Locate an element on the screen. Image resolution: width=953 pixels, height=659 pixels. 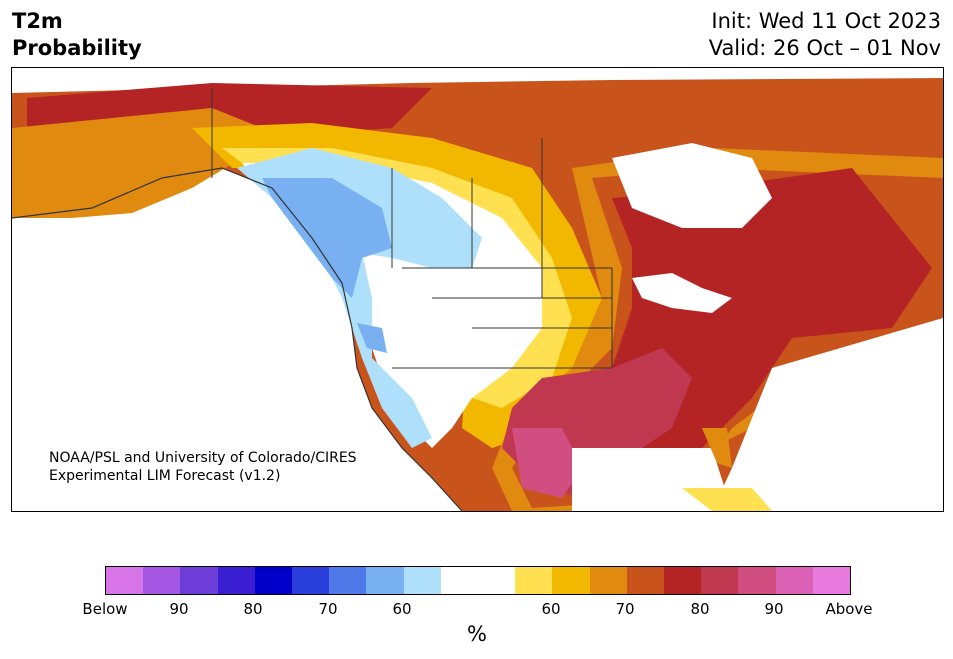
hudson-bay is located at coordinates (692, 185).